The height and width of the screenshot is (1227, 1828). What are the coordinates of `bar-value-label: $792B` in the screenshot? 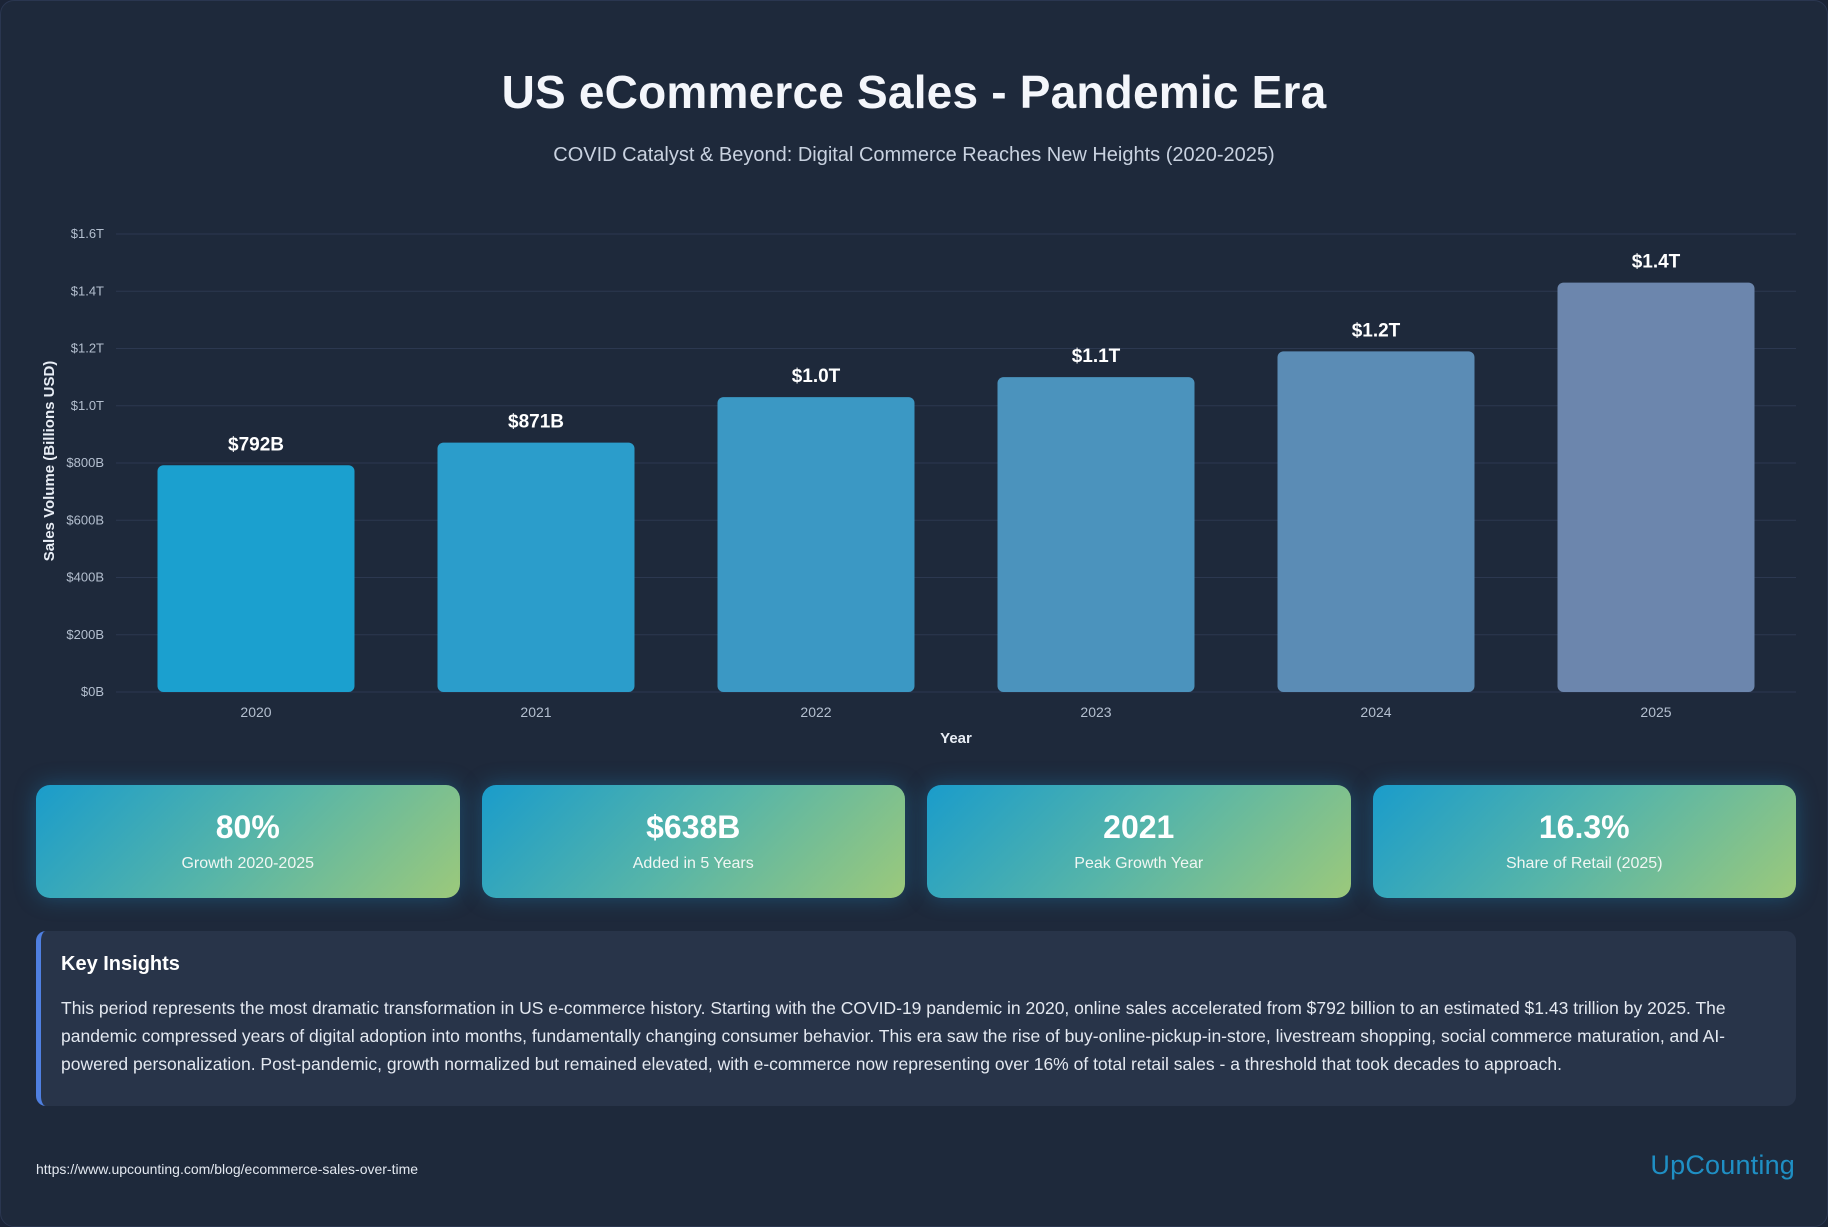 It's located at (256, 444).